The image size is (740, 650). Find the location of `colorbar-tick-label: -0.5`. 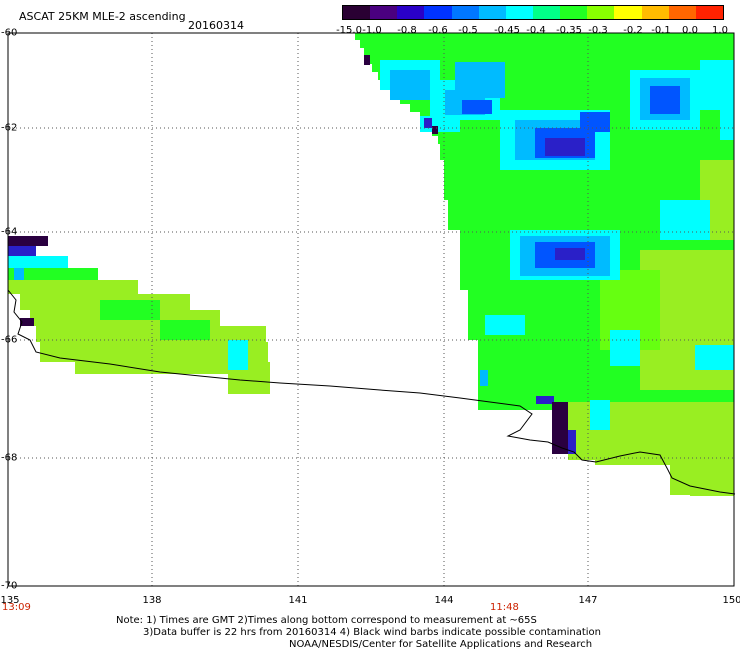

colorbar-tick-label: -0.5 is located at coordinates (468, 30).